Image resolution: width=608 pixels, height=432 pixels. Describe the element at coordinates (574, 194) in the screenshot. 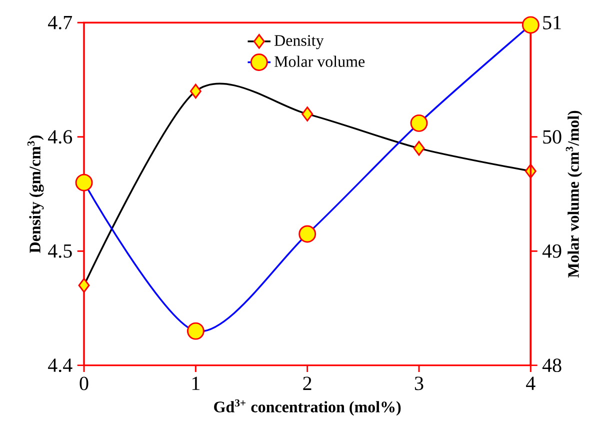

I see `y2-axis-title: Molar volume (cm$^{3}$/mol)` at that location.